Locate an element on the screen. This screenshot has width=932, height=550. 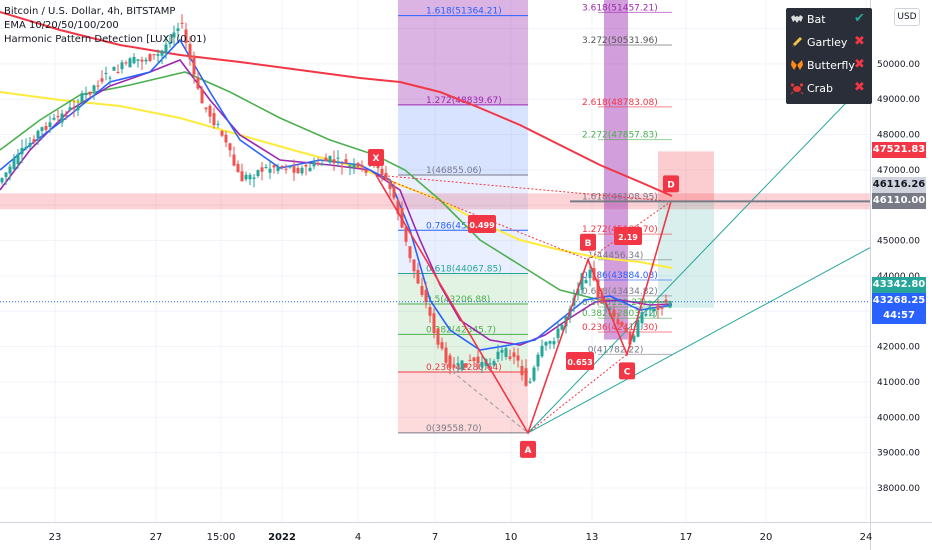
legend-row-butterfly: Butterfly ✖ is located at coordinates (829, 66).